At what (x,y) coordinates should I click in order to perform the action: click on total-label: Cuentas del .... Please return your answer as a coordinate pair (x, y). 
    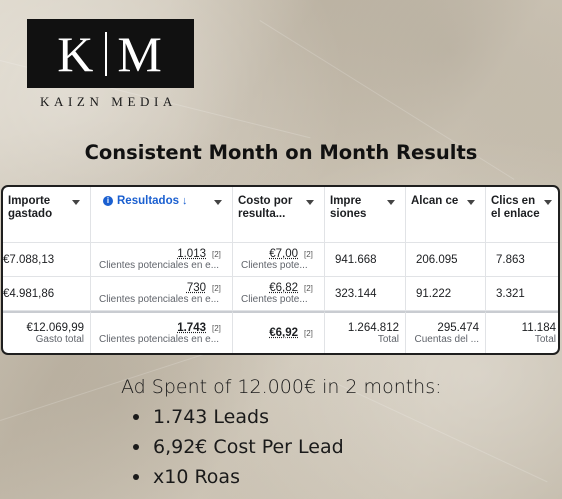
    Looking at the image, I should click on (446, 339).